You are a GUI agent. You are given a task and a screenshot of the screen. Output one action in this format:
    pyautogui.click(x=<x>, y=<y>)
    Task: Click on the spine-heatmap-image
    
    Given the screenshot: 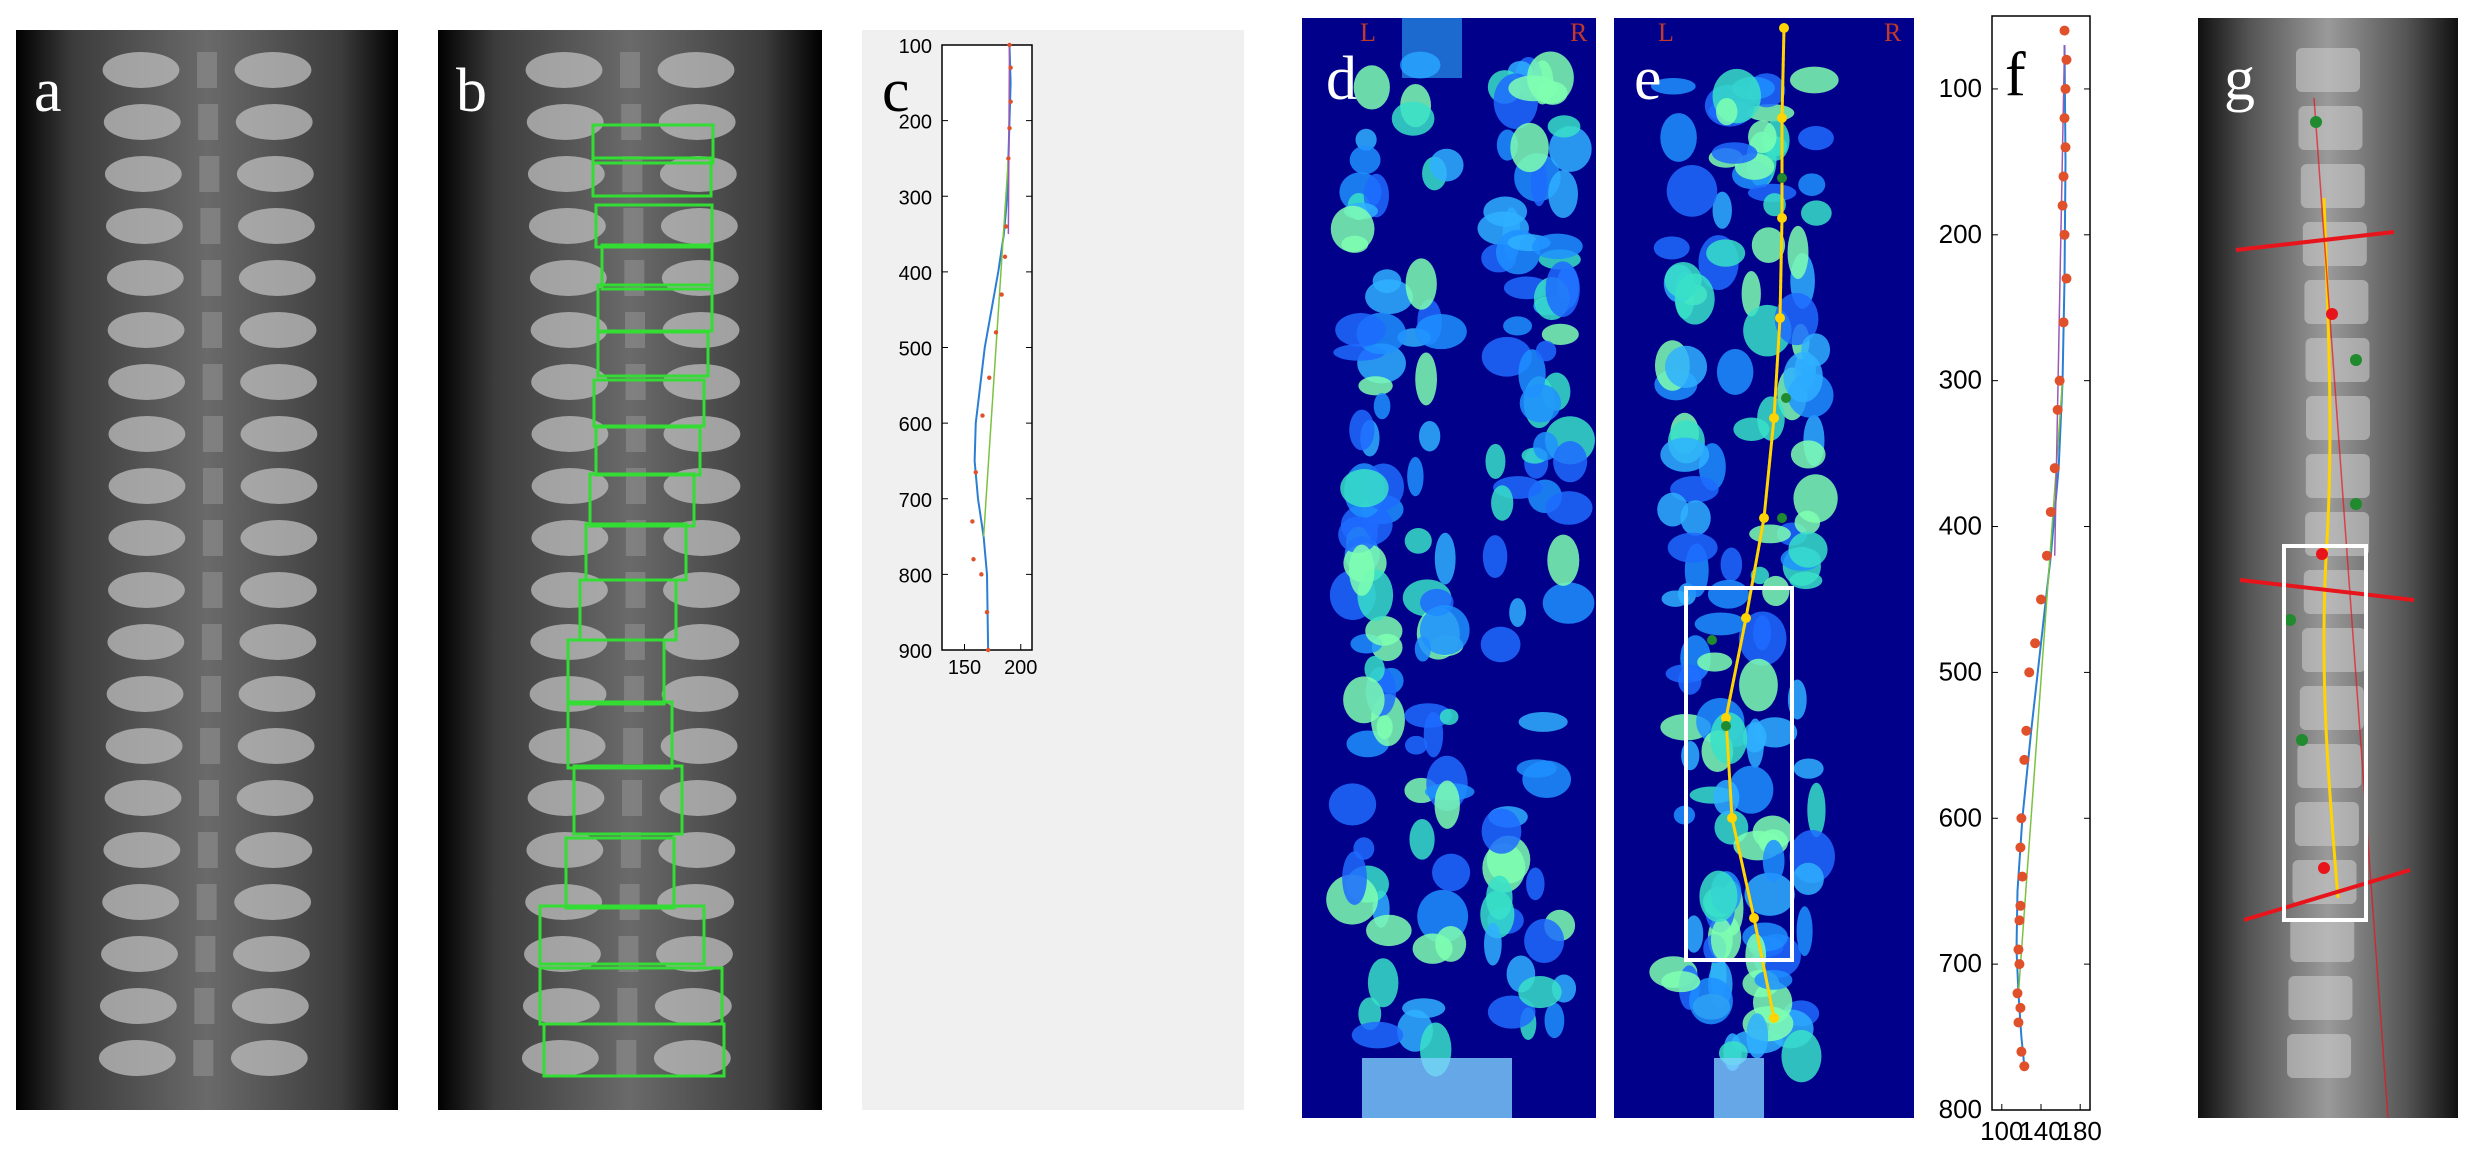 What is the action you would take?
    pyautogui.click(x=1460, y=568)
    